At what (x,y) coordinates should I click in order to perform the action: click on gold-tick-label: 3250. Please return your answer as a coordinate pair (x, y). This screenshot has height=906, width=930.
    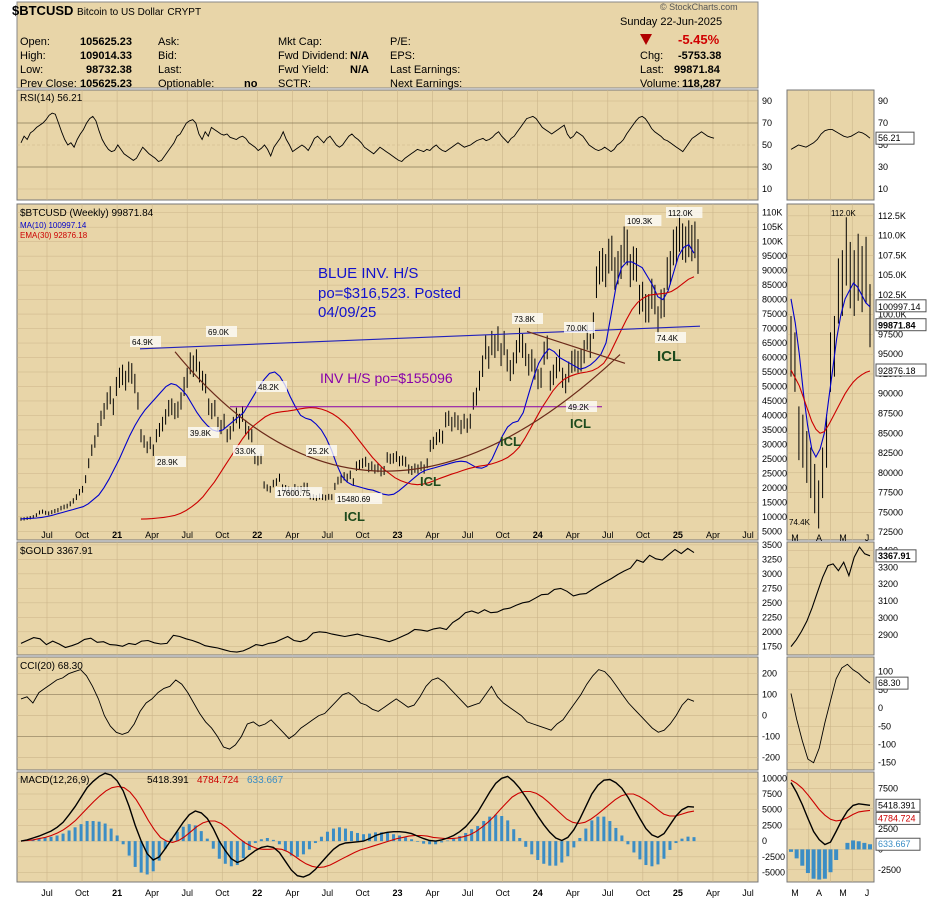
    Looking at the image, I should click on (772, 559).